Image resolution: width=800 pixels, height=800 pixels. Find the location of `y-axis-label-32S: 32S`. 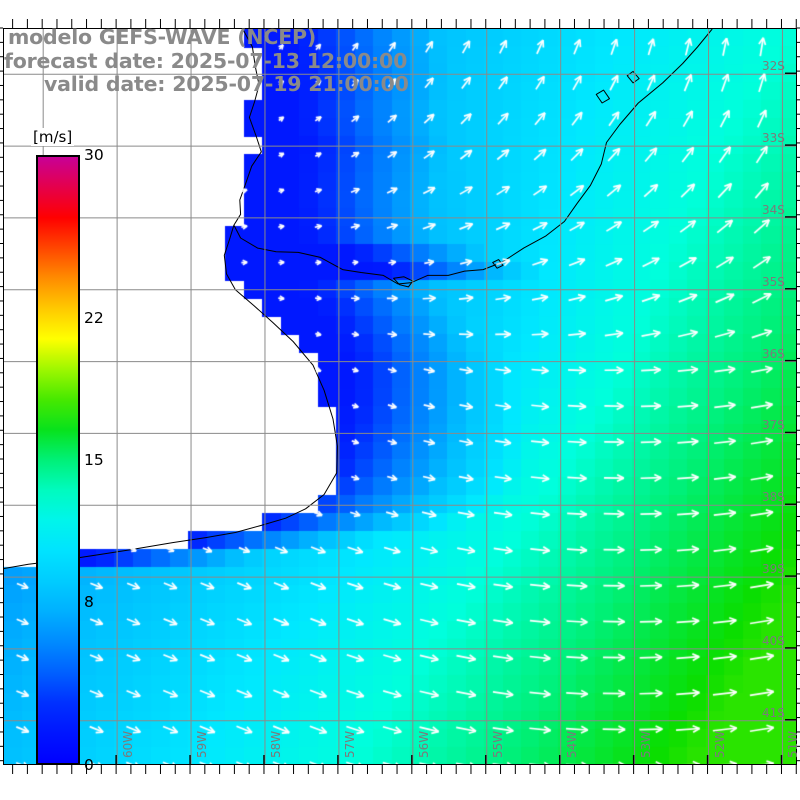

y-axis-label-32S: 32S is located at coordinates (773, 66).